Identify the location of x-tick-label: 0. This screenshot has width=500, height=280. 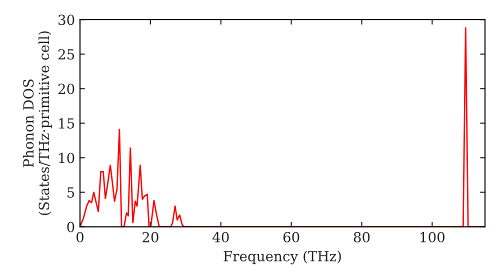
(80, 237).